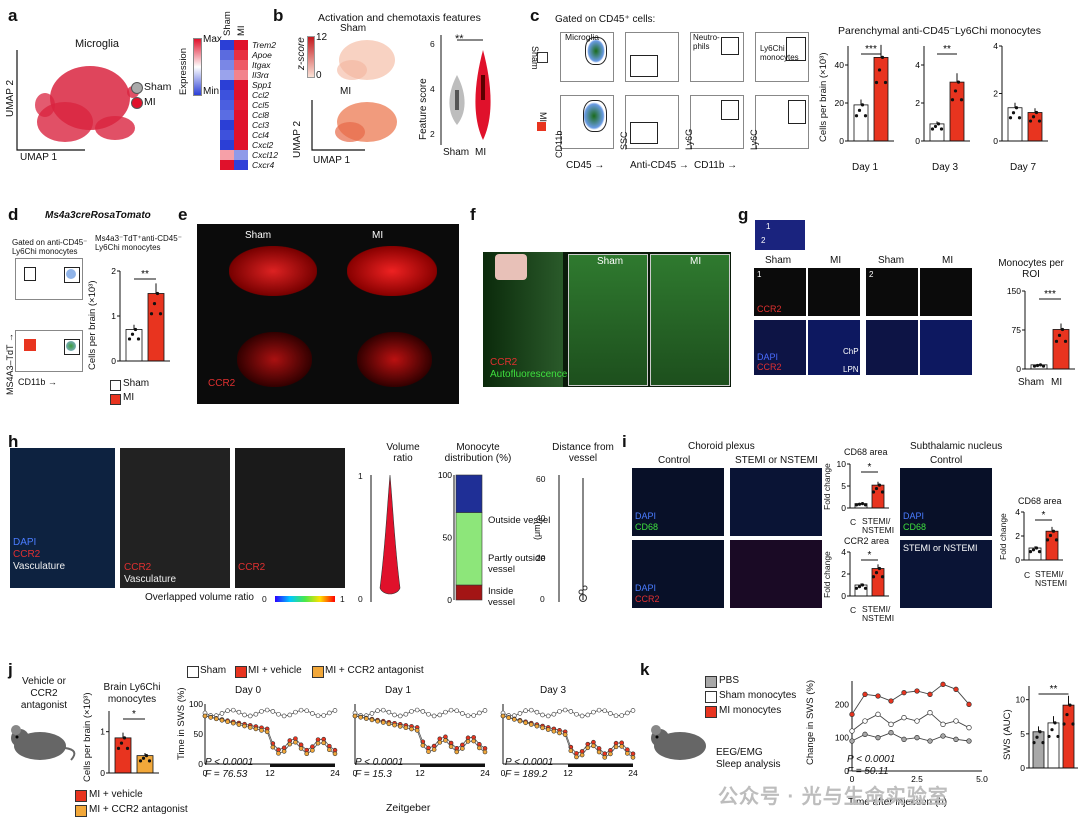  What do you see at coordinates (624, 140) in the screenshot?
I see `c-axis-y2: SSC` at bounding box center [624, 140].